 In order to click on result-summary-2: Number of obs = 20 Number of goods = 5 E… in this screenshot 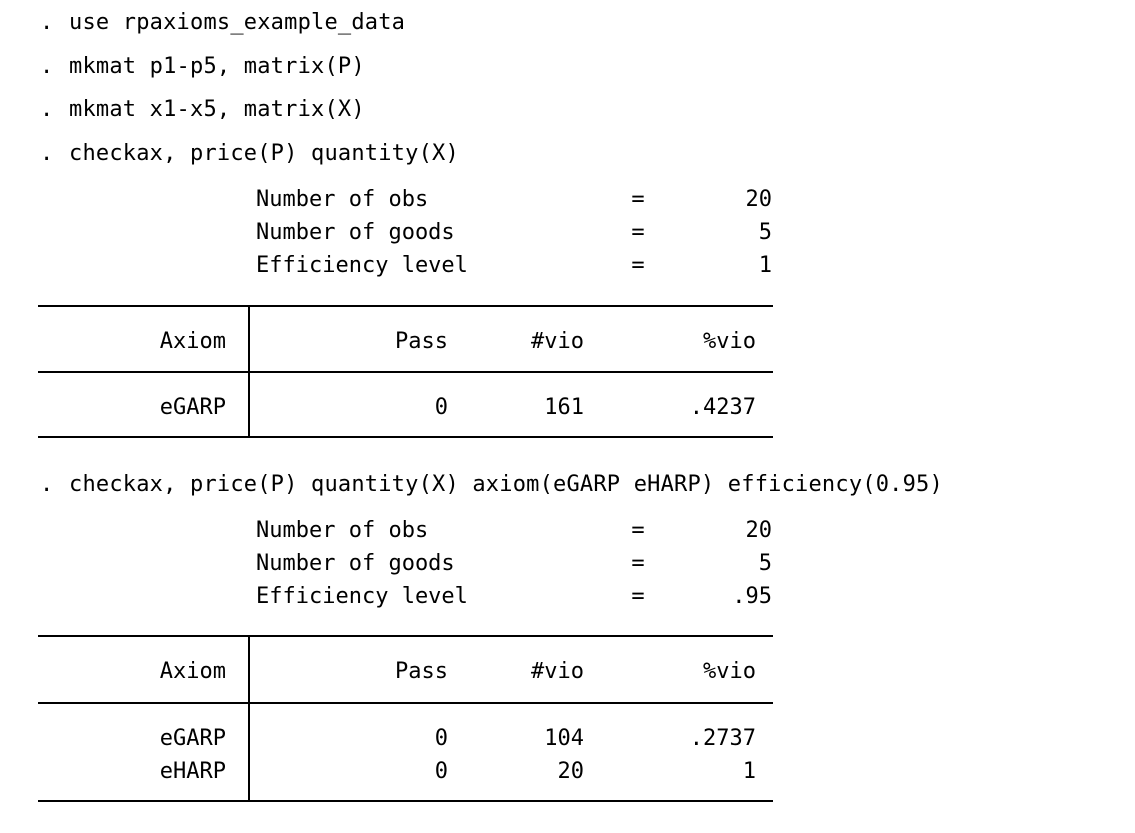, I will do `click(514, 563)`.